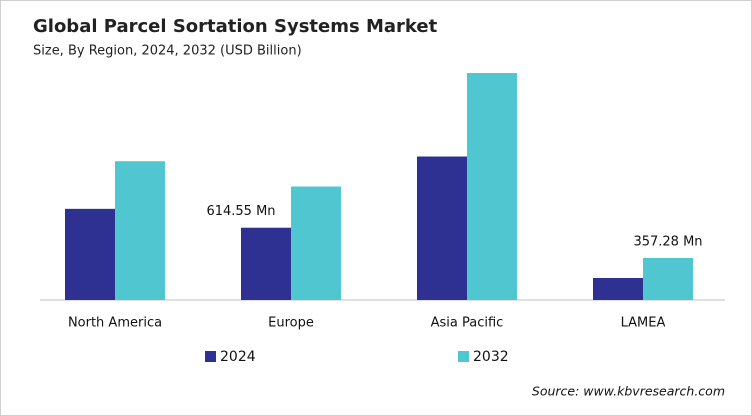 The width and height of the screenshot is (752, 416). What do you see at coordinates (643, 323) in the screenshot?
I see `x-tick-label: LAMEA` at bounding box center [643, 323].